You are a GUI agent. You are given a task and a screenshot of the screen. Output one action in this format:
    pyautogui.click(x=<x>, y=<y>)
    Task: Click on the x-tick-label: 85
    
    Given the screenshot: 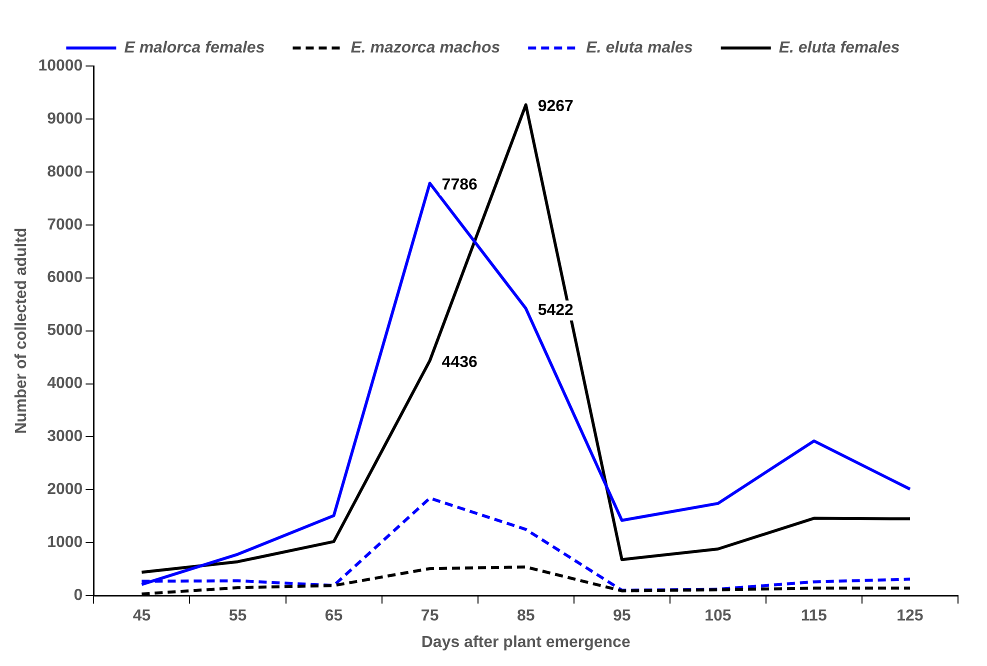 What is the action you would take?
    pyautogui.click(x=525, y=616)
    